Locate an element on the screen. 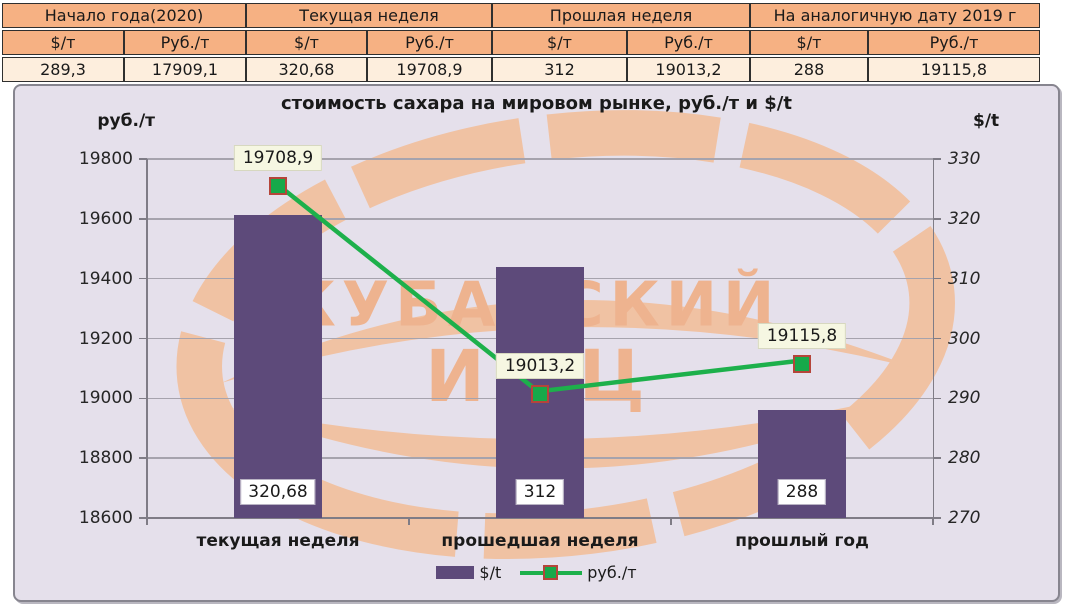 The width and height of the screenshot is (1066, 607). legend-line-swatch is located at coordinates (551, 572).